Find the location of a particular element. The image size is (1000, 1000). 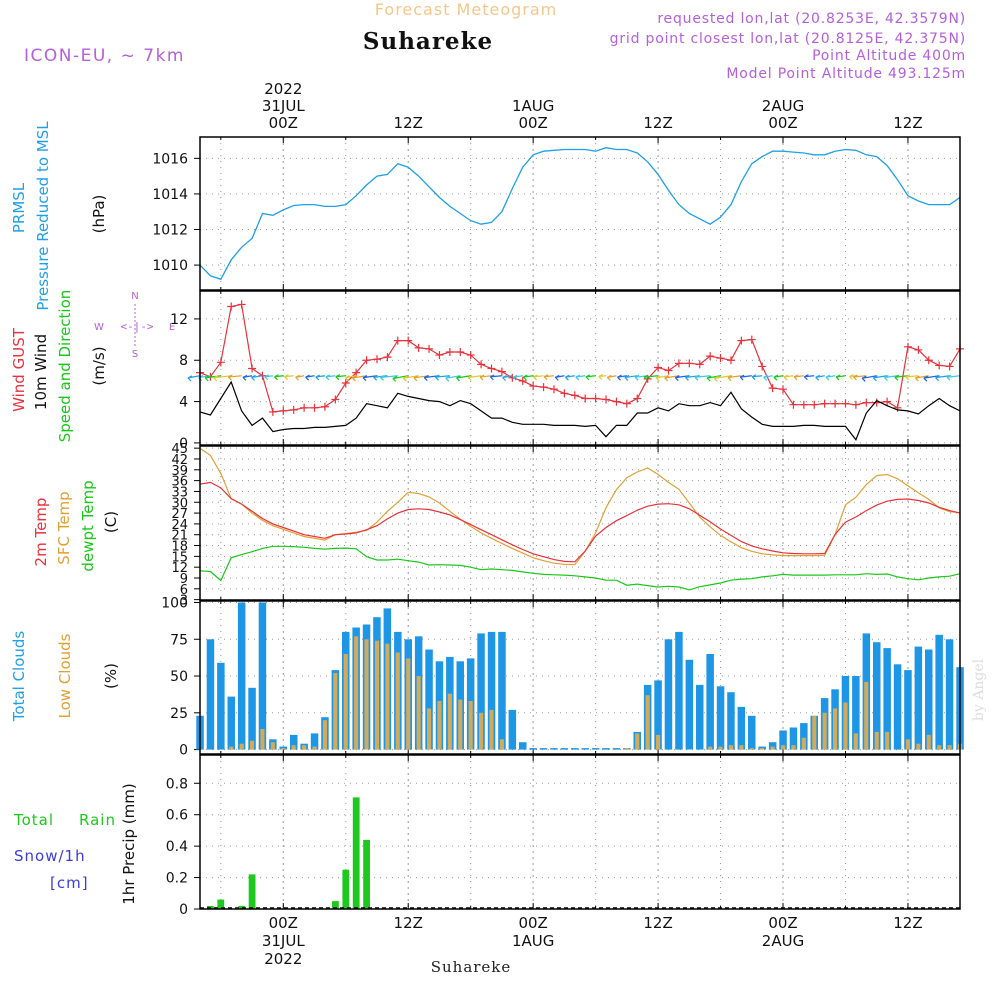

wind-ytick-label: 12 is located at coordinates (179, 320).